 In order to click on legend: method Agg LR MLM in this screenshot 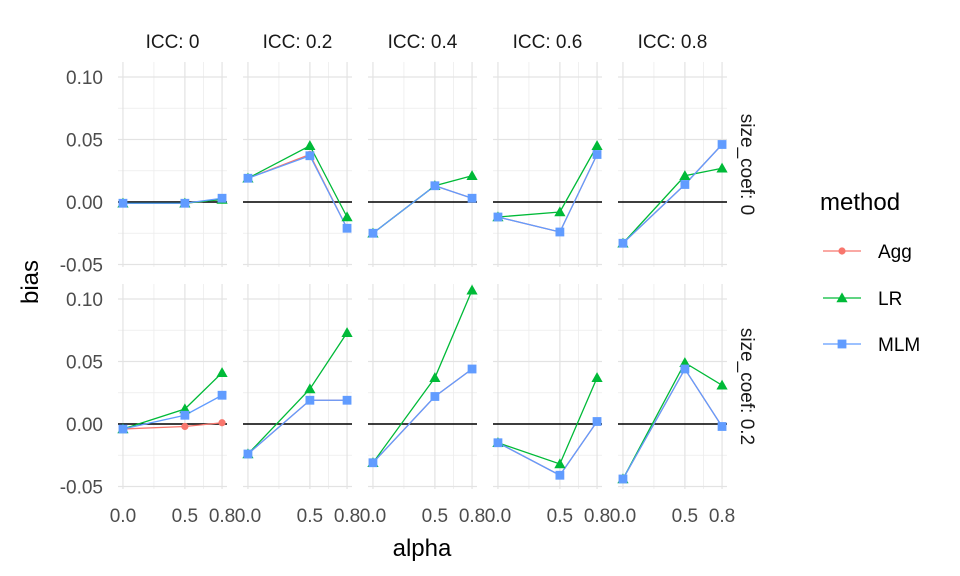, I will do `click(870, 272)`.